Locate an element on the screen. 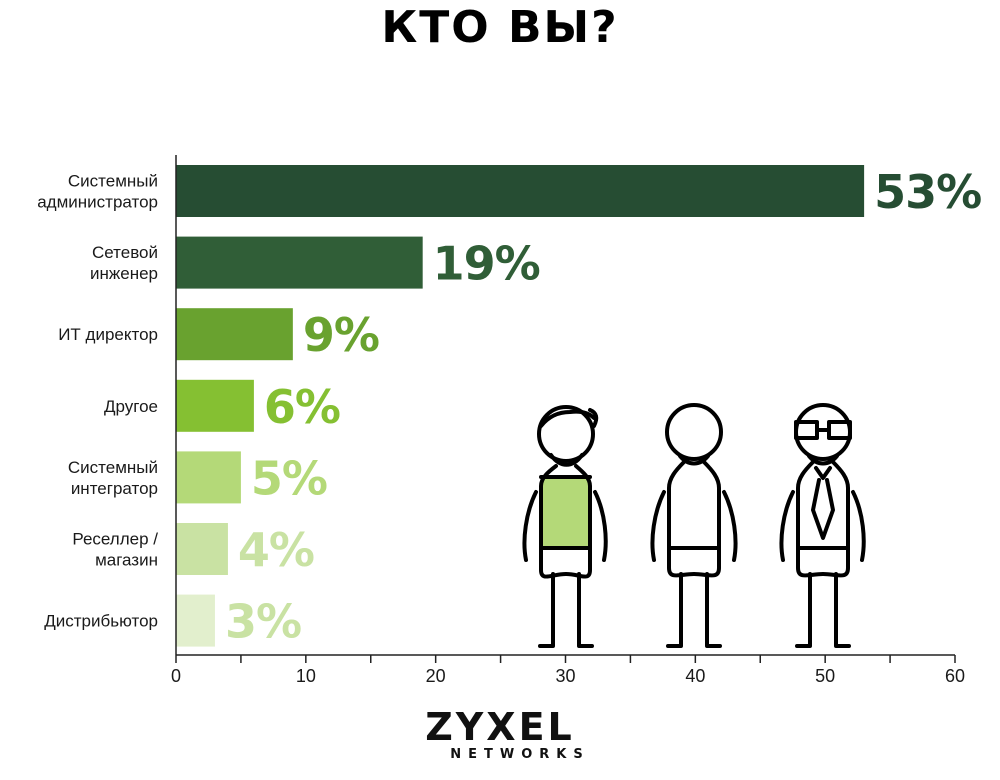 The height and width of the screenshot is (780, 1000). x-tick-label-20: 20 is located at coordinates (436, 676).